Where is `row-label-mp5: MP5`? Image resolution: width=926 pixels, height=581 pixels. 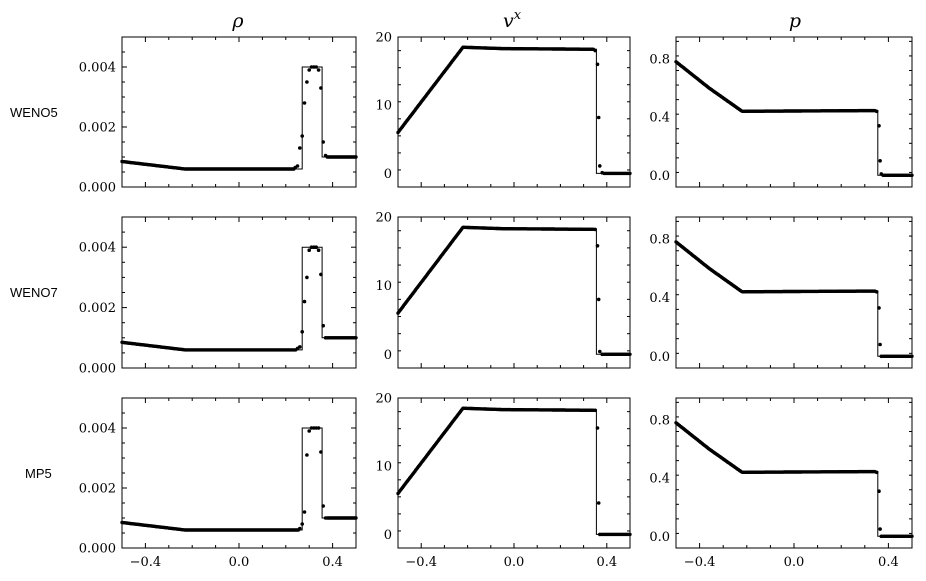
row-label-mp5: MP5 is located at coordinates (38, 473).